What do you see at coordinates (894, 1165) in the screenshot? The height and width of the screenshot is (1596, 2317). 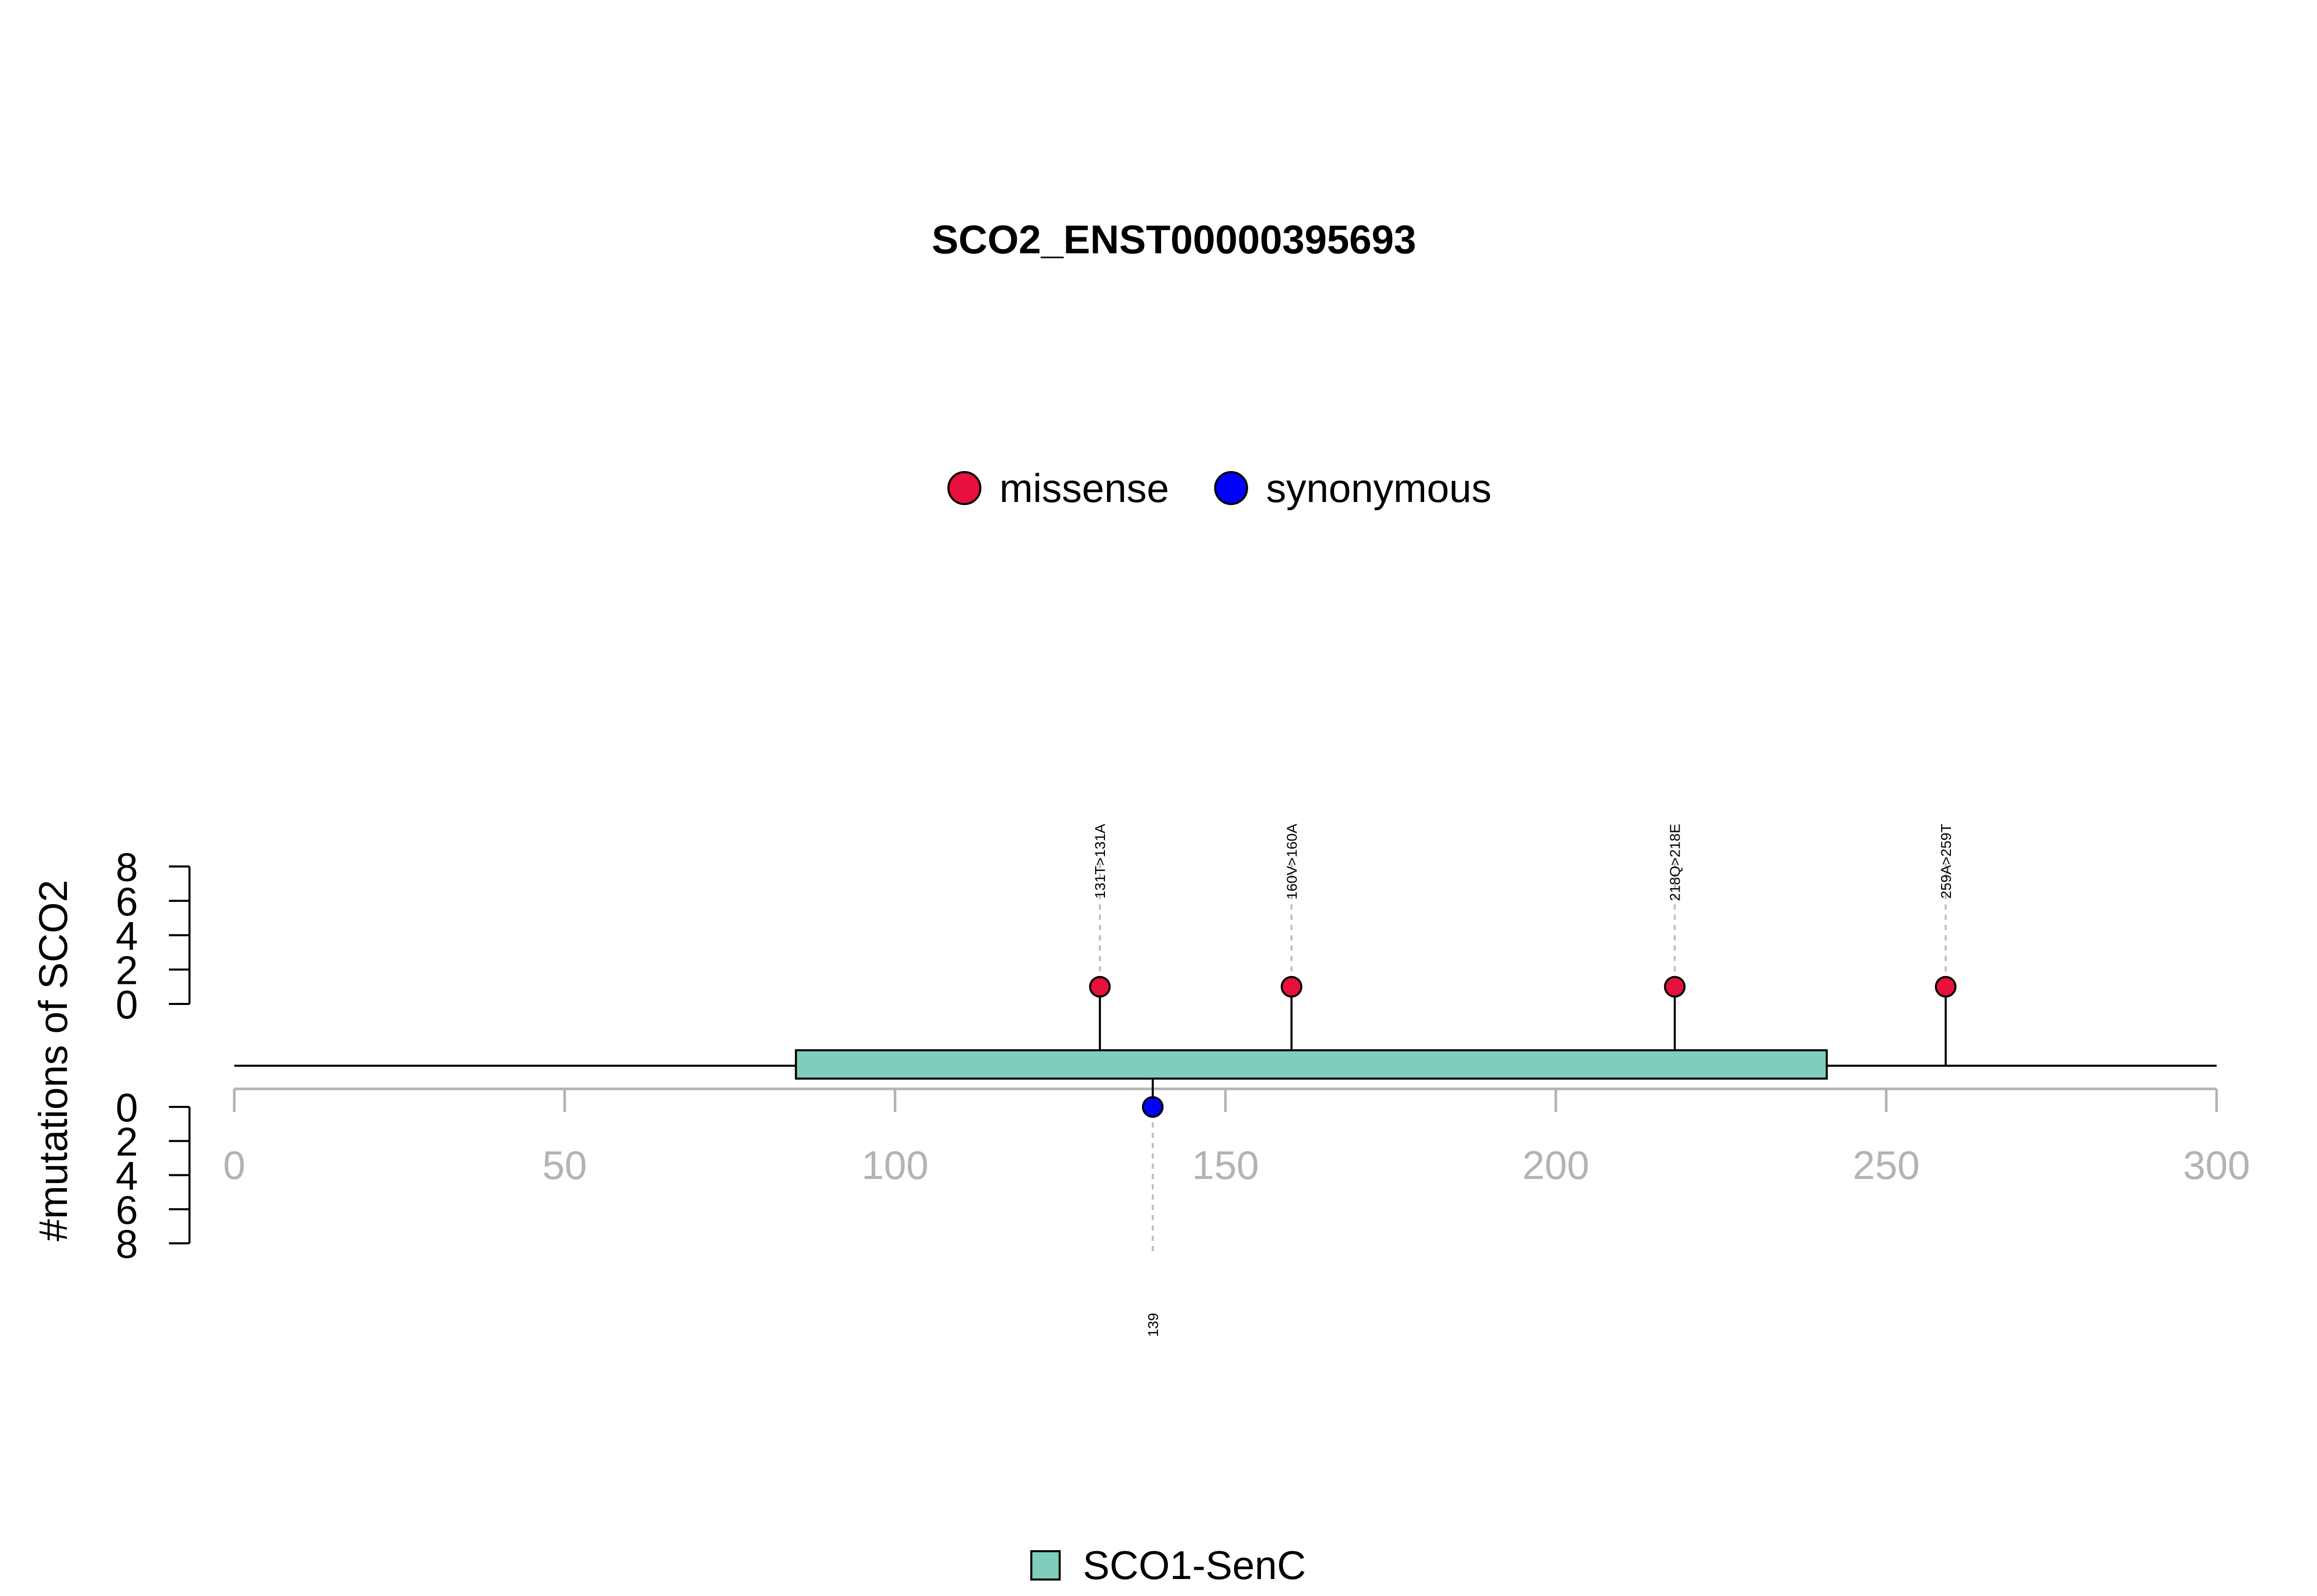 I see `x-tick-label: 100` at bounding box center [894, 1165].